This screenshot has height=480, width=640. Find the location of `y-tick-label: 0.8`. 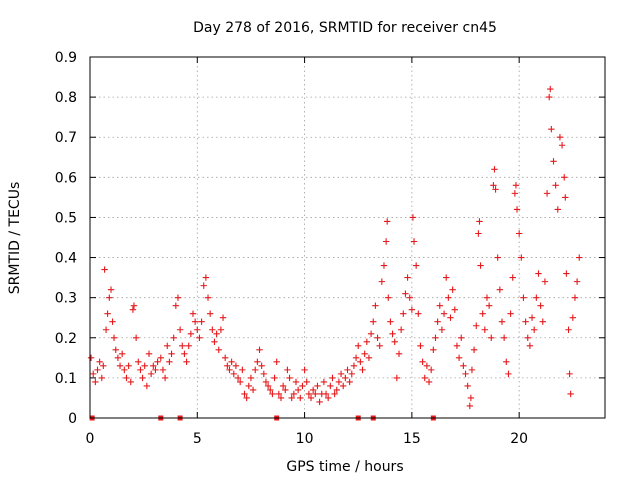

y-tick-label: 0.8 is located at coordinates (66, 98).